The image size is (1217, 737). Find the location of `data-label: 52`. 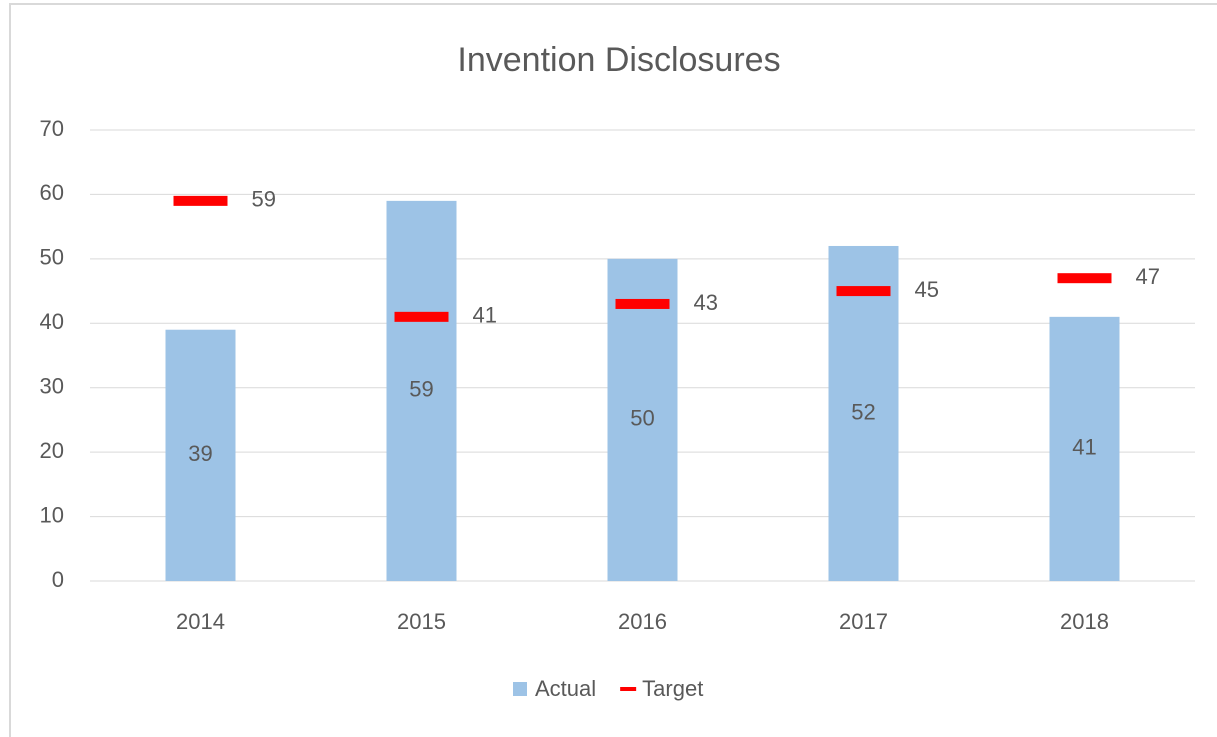

data-label: 52 is located at coordinates (863, 411).